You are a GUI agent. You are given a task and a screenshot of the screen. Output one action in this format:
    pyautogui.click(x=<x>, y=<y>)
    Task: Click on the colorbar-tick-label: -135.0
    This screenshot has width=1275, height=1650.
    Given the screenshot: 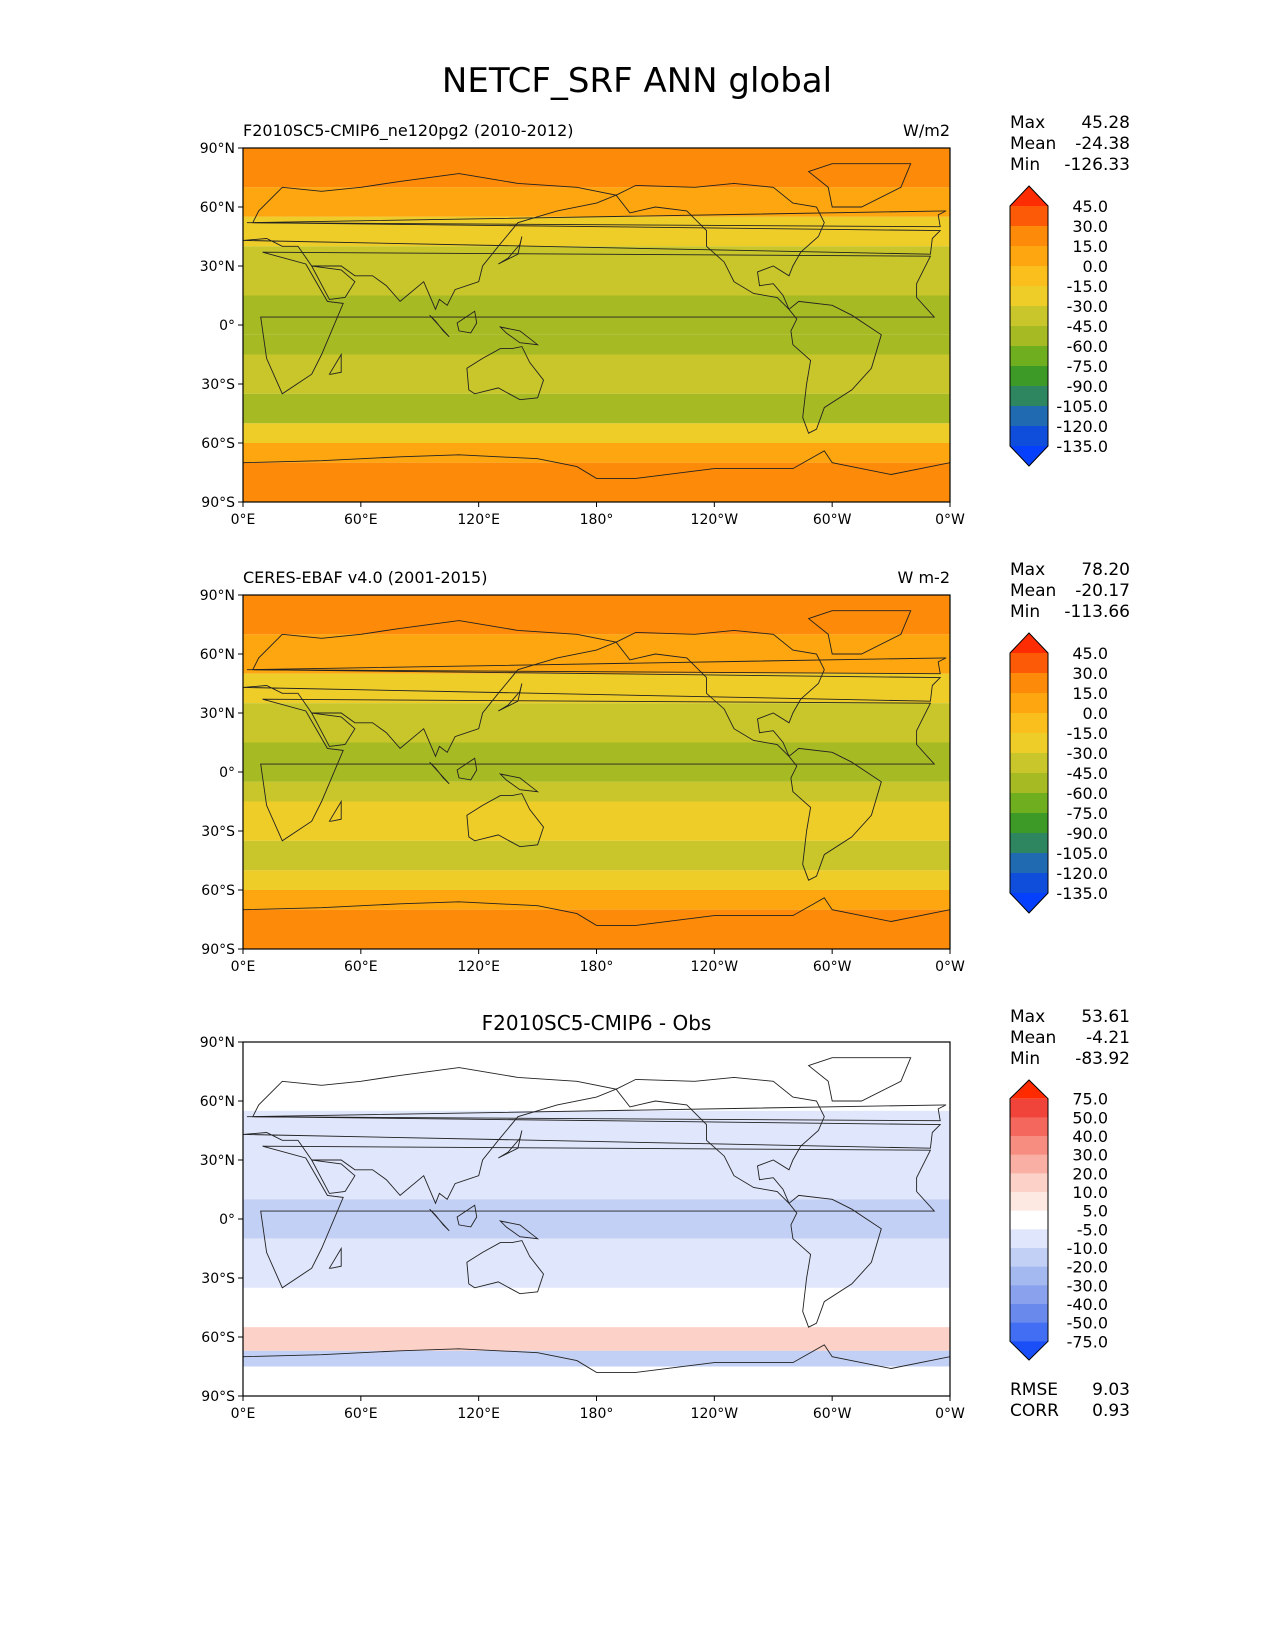 What is the action you would take?
    pyautogui.click(x=1082, y=446)
    